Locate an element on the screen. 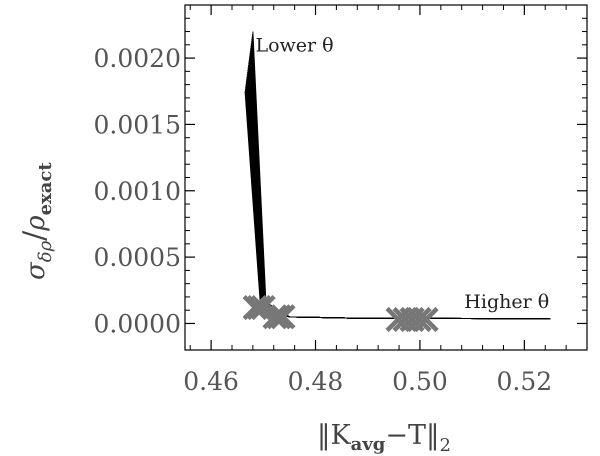 The height and width of the screenshot is (456, 600). y-tick-label: 0.0010 is located at coordinates (137, 191).